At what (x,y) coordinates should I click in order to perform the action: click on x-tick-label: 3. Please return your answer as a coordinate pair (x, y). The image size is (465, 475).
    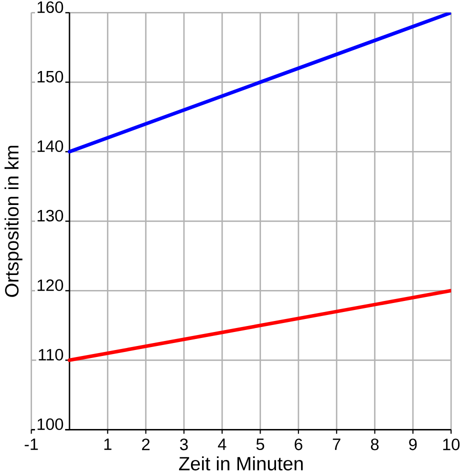
    Looking at the image, I should click on (184, 444).